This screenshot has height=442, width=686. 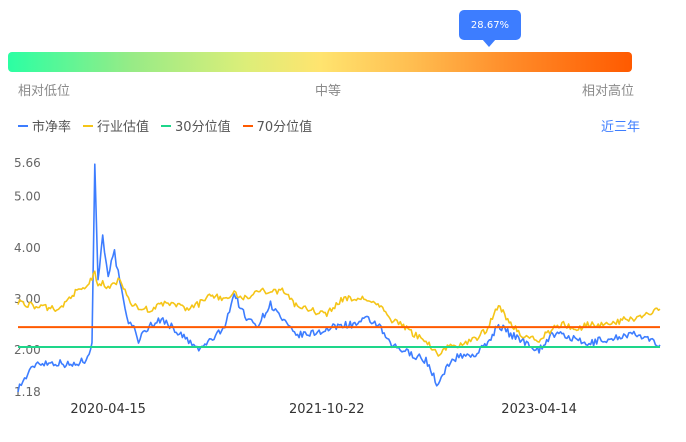 I want to click on valuation-gauge-bar, so click(x=320, y=62).